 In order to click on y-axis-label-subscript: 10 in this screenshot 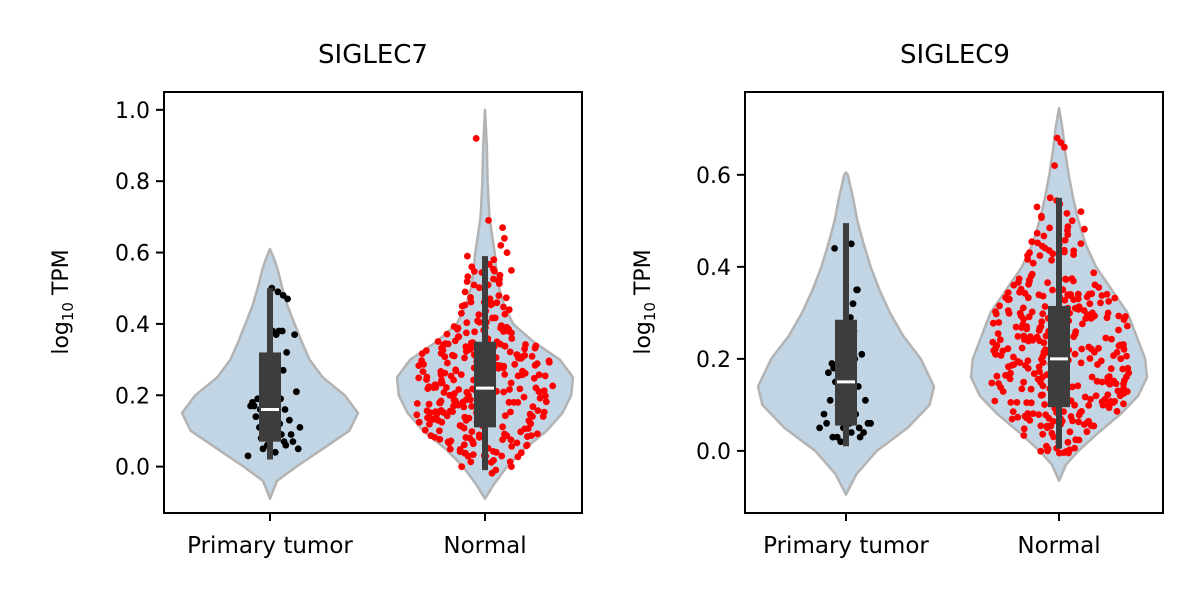, I will do `click(68, 311)`.